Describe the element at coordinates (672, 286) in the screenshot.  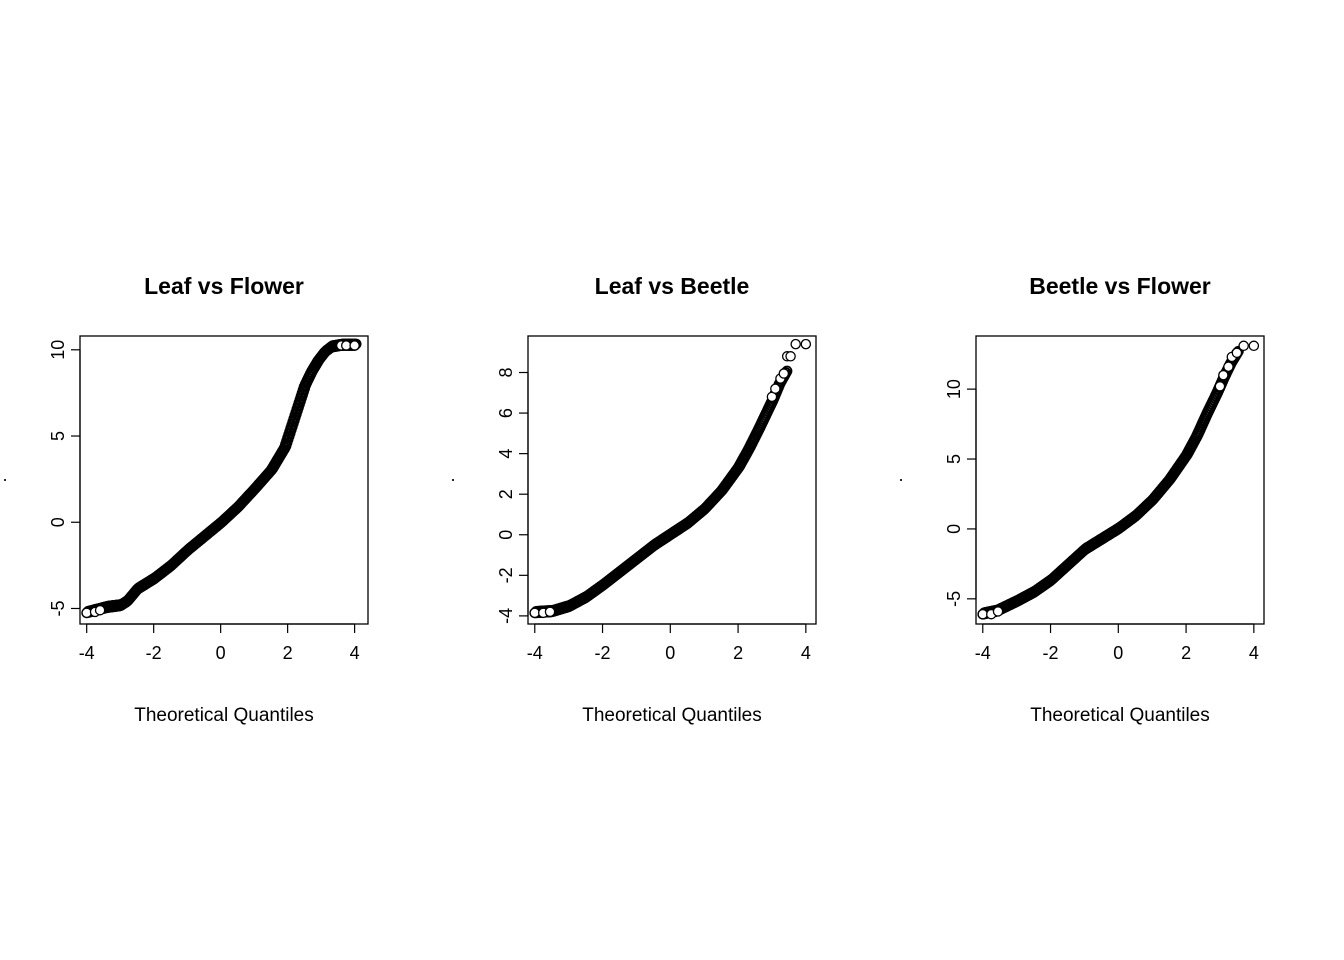
I see `panel-title: Leaf vs Beetle` at that location.